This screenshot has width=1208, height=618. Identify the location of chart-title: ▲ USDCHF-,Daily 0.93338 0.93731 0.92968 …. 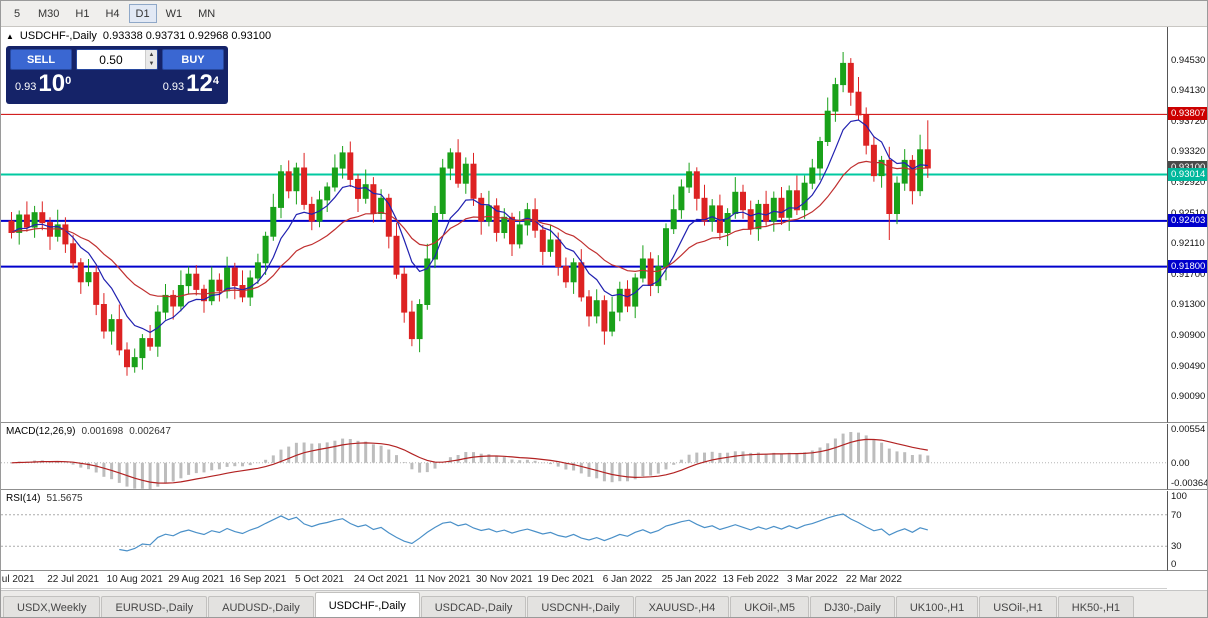
(138, 36).